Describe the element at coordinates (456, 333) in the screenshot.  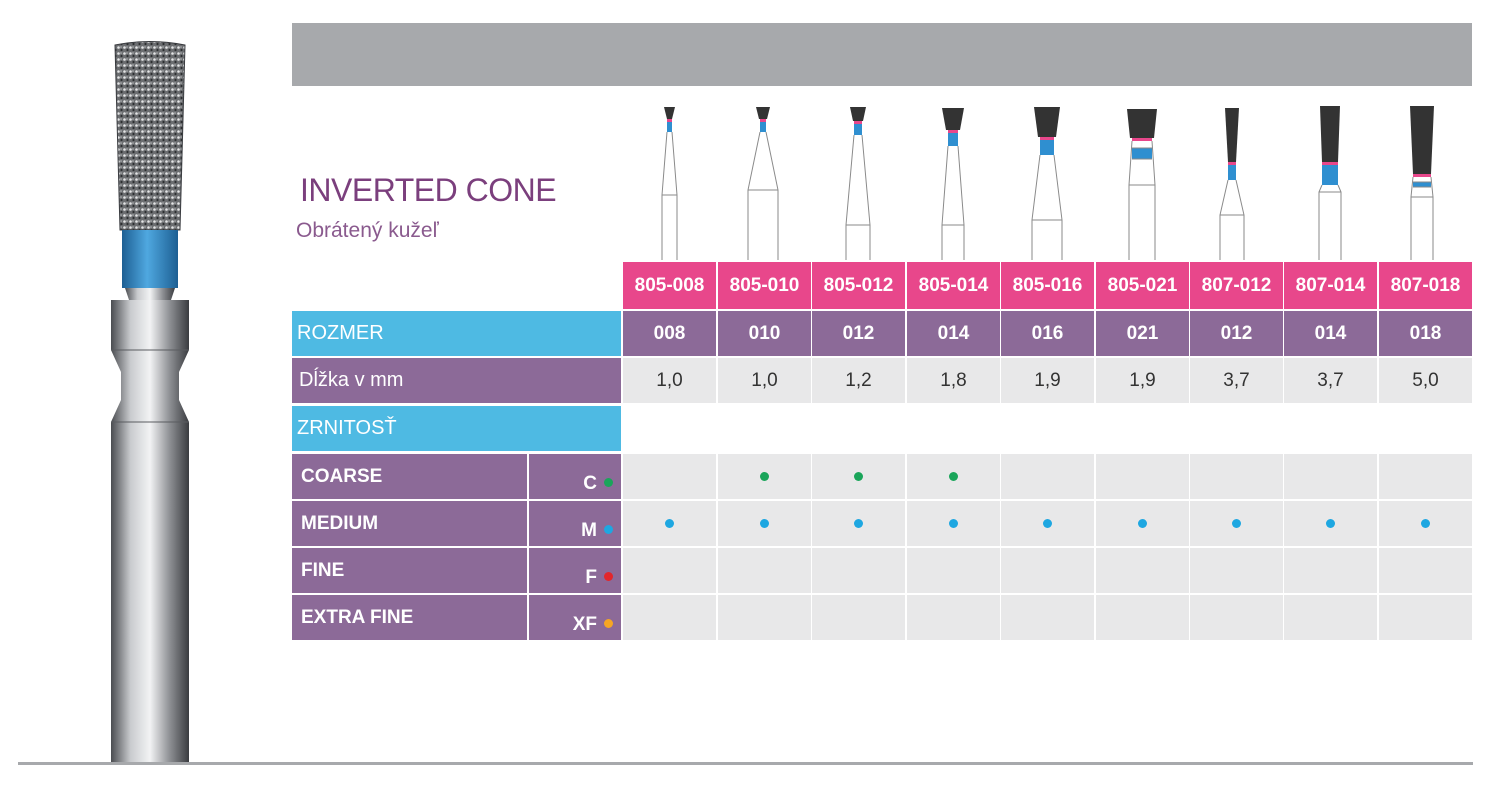
I see `size-row-label: ROZMER` at that location.